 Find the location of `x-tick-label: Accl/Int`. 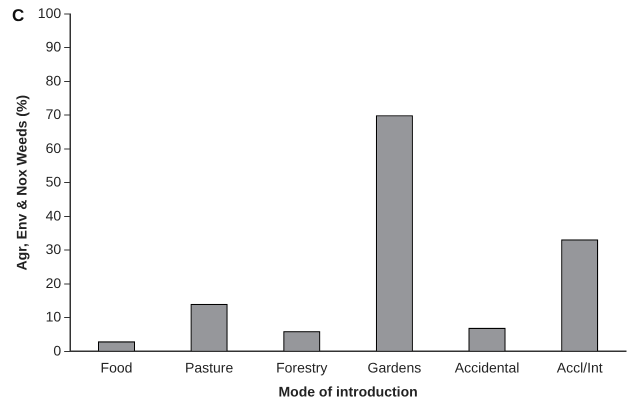

x-tick-label: Accl/Int is located at coordinates (579, 368).